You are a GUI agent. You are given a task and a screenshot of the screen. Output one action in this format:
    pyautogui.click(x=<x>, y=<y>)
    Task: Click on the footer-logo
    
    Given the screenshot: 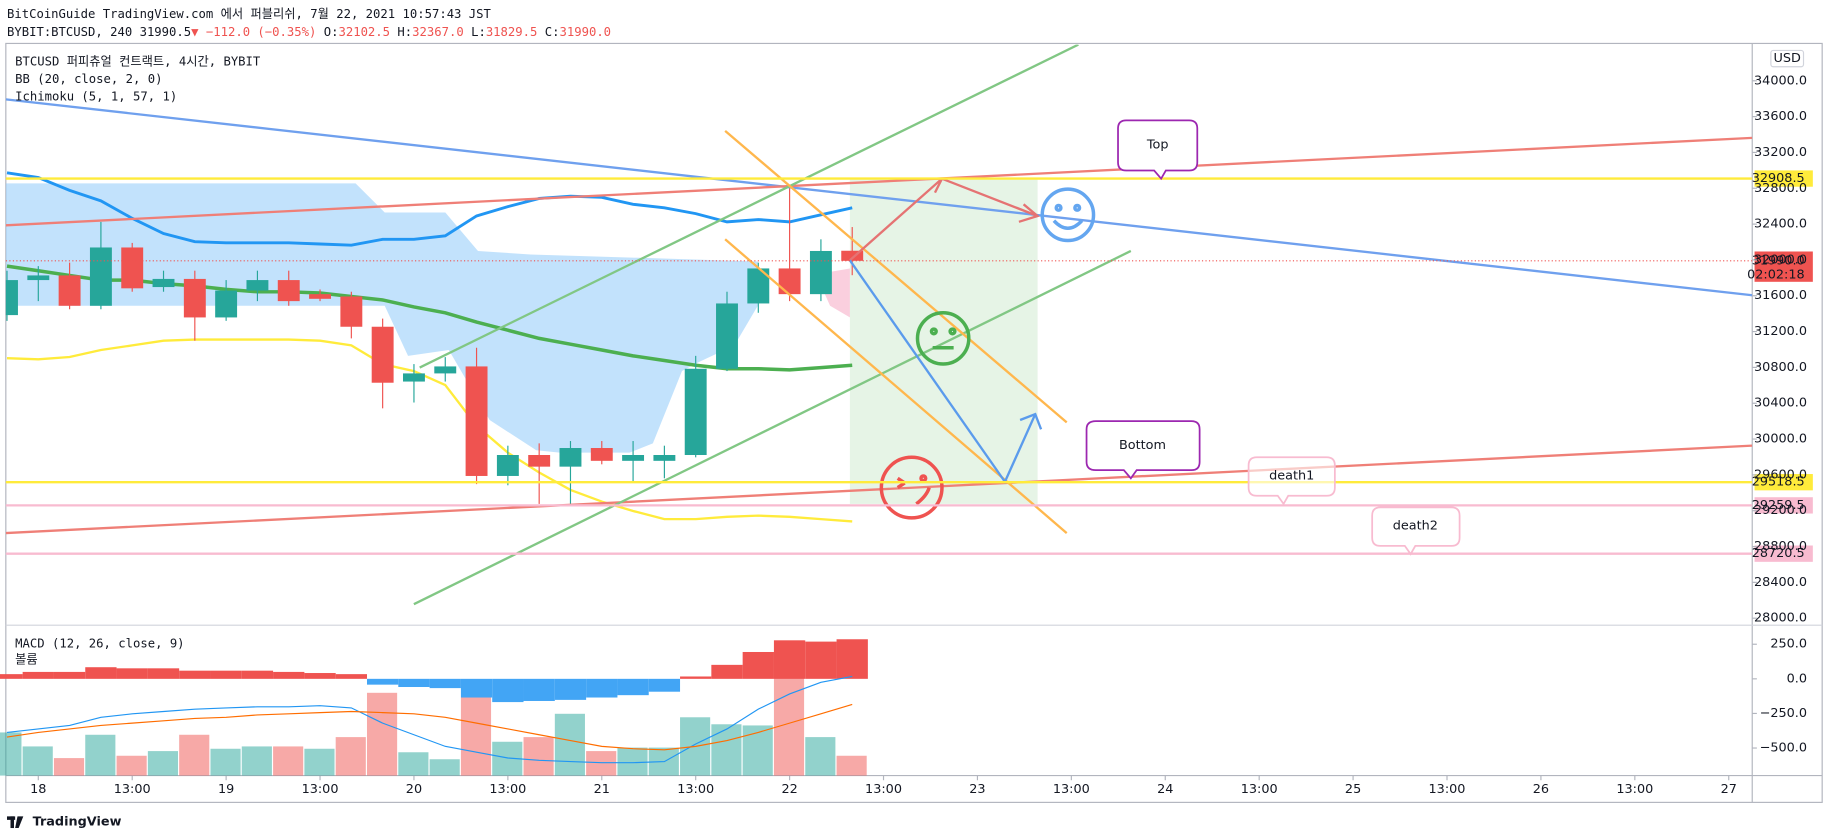 What is the action you would take?
    pyautogui.click(x=15, y=822)
    